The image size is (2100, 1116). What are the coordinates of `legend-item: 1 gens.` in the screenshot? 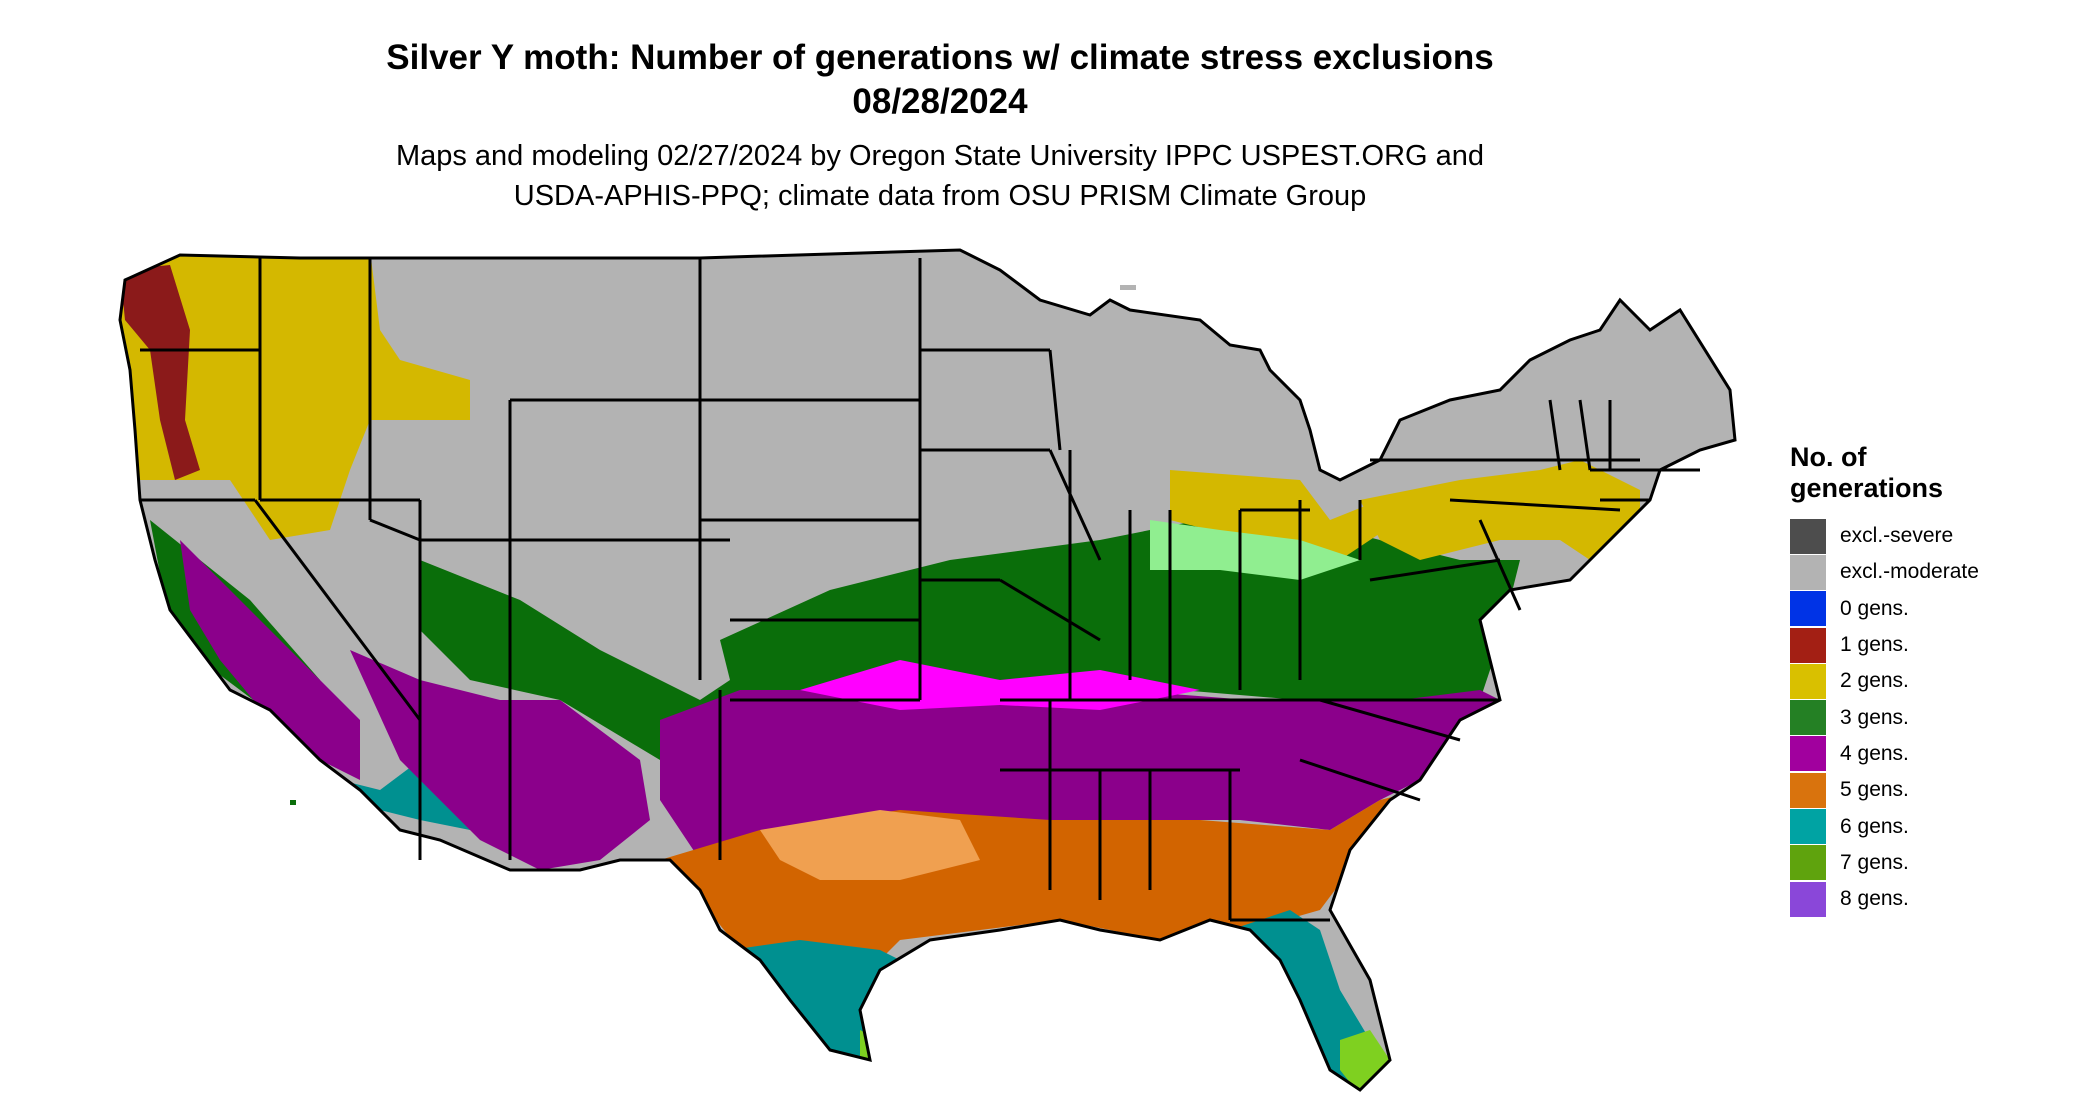 It's located at (1884, 645).